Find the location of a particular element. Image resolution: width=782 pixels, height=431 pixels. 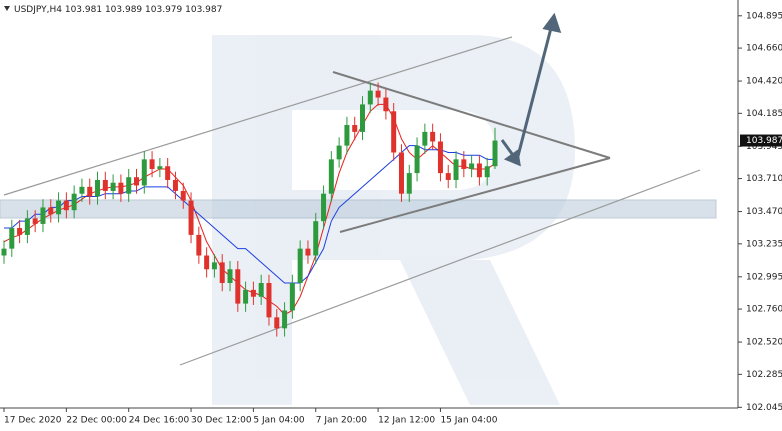

y-tick-label: 103.945 is located at coordinates (764, 147).